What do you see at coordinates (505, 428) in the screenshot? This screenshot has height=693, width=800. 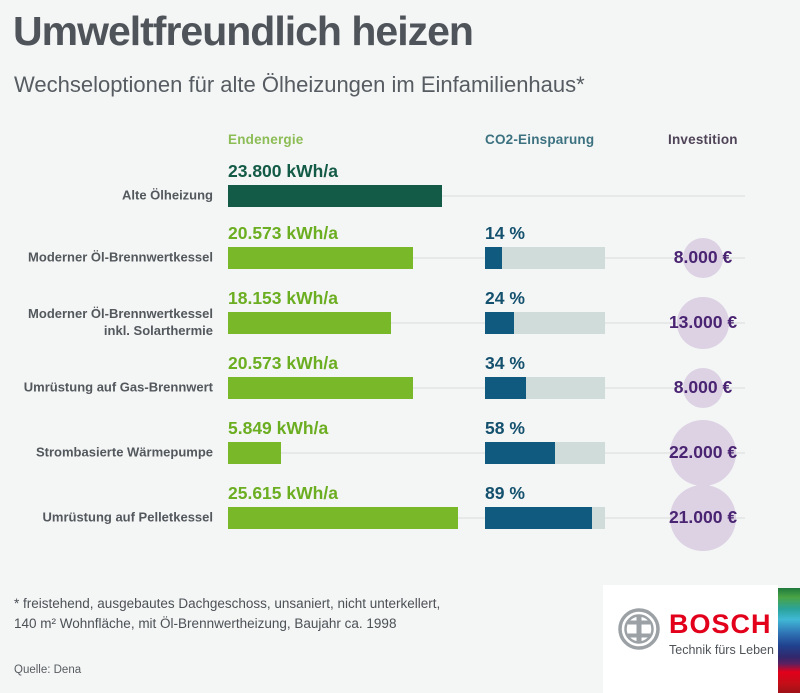 I see `co2-value: 58 %` at bounding box center [505, 428].